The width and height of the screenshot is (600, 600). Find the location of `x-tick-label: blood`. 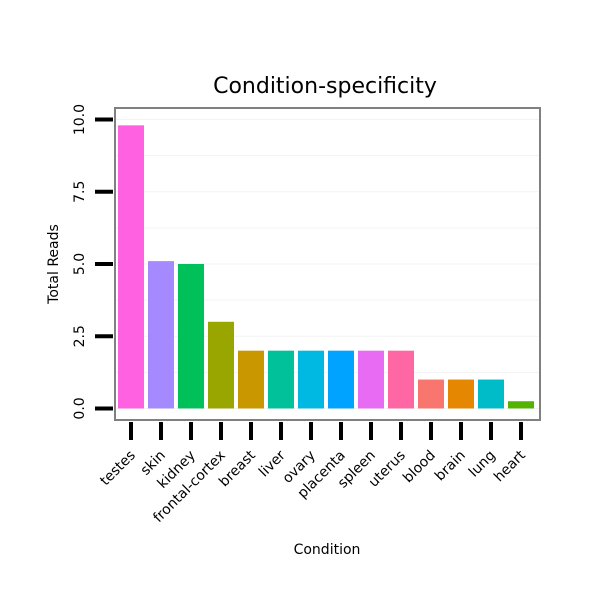

x-tick-label: blood is located at coordinates (419, 467).